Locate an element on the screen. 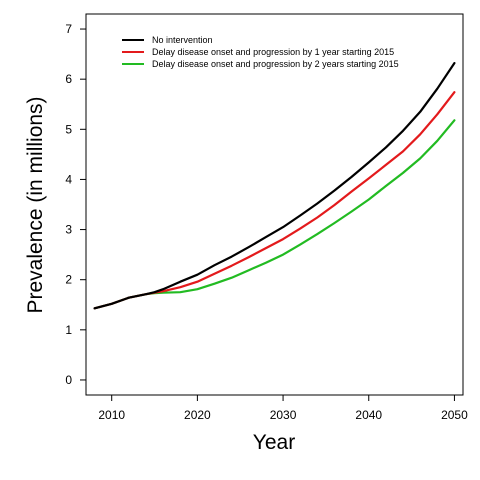 The width and height of the screenshot is (480, 480). y-tick-label: 4 is located at coordinates (68, 179).